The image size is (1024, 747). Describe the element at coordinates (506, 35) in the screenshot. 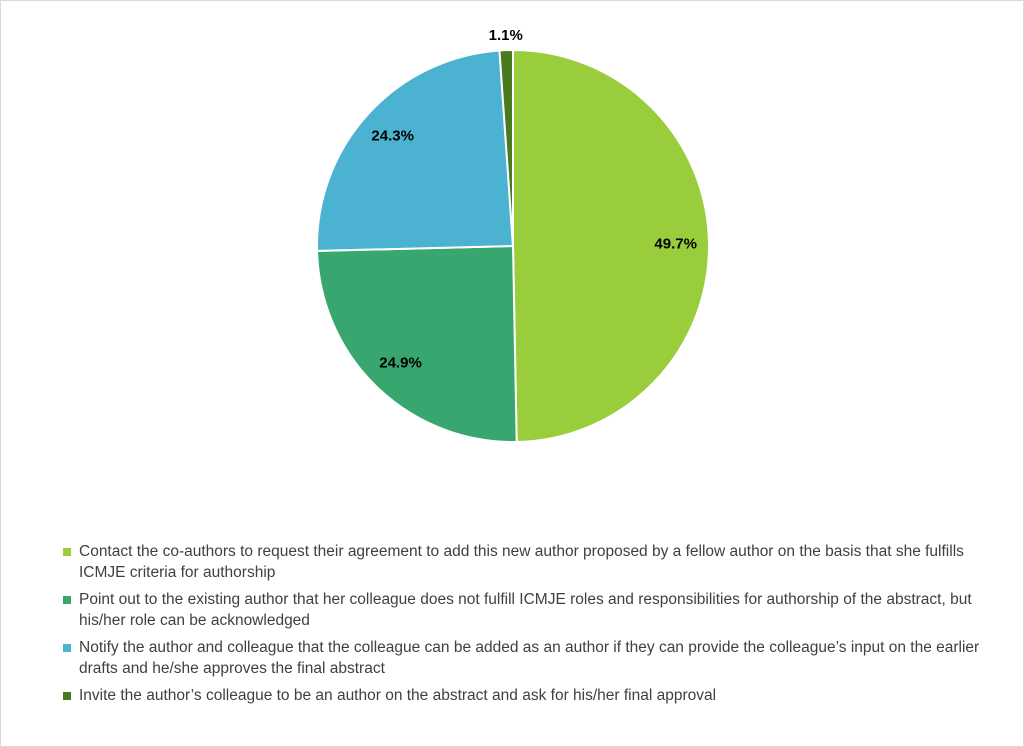

I see `data-label: 1.1%` at that location.